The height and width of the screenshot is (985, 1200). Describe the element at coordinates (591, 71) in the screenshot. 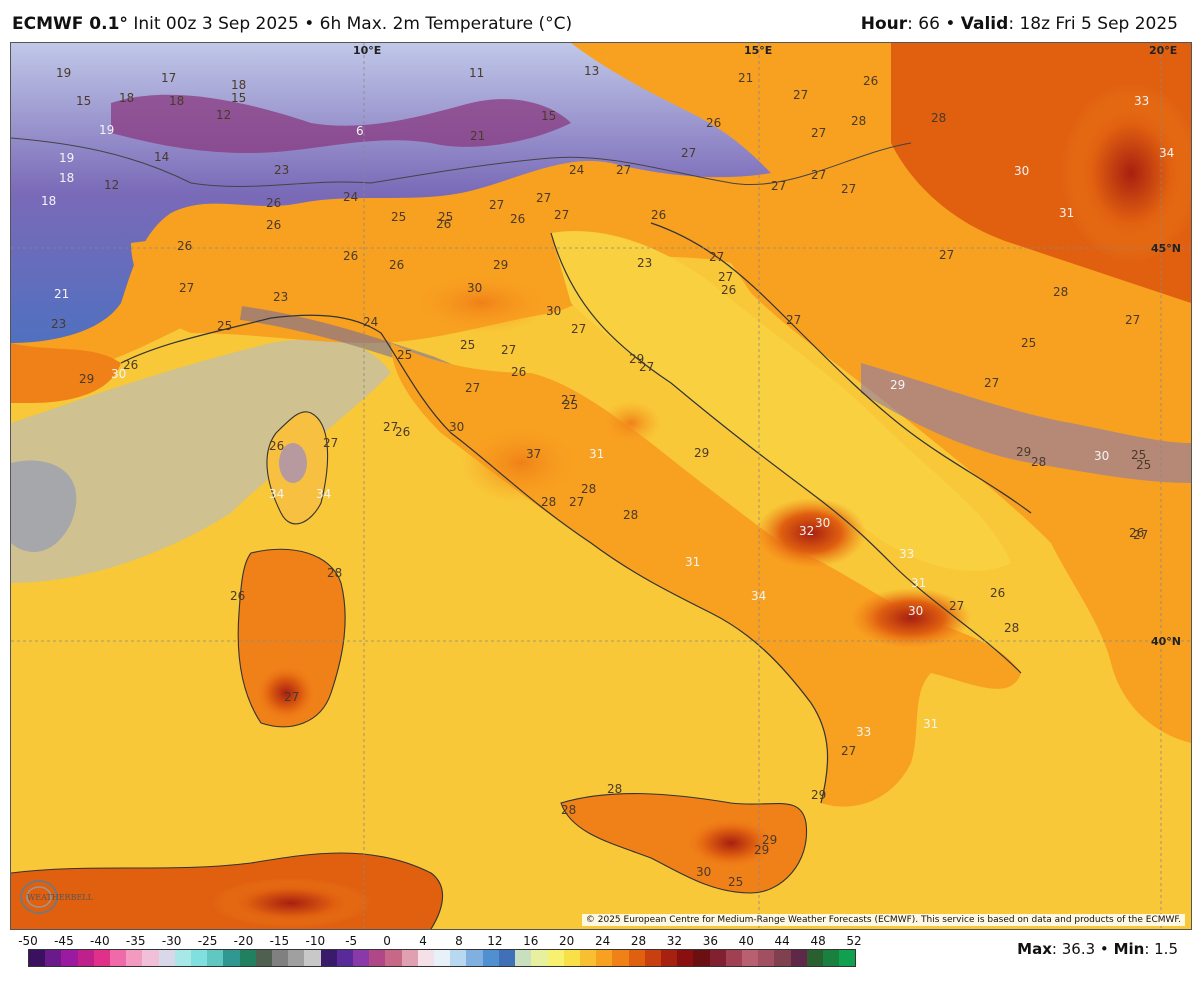

I see `temperature-label: 13` at that location.